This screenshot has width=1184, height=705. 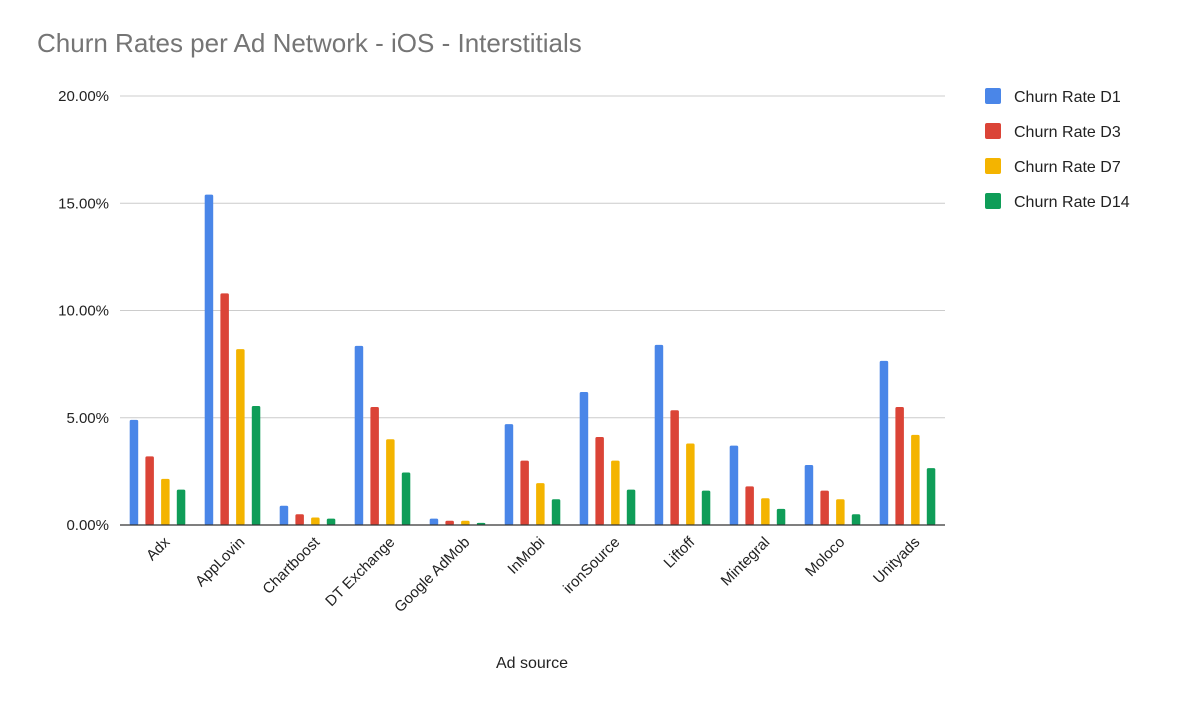 What do you see at coordinates (87, 525) in the screenshot?
I see `y-tick-label: 0.00%` at bounding box center [87, 525].